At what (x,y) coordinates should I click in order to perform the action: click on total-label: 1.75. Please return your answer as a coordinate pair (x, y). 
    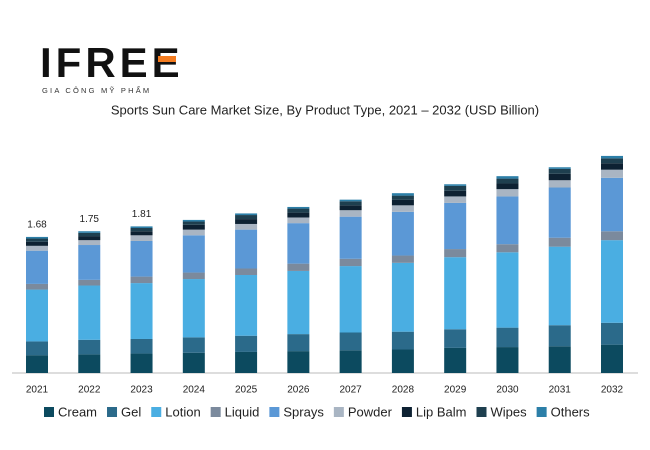
    Looking at the image, I should click on (90, 219).